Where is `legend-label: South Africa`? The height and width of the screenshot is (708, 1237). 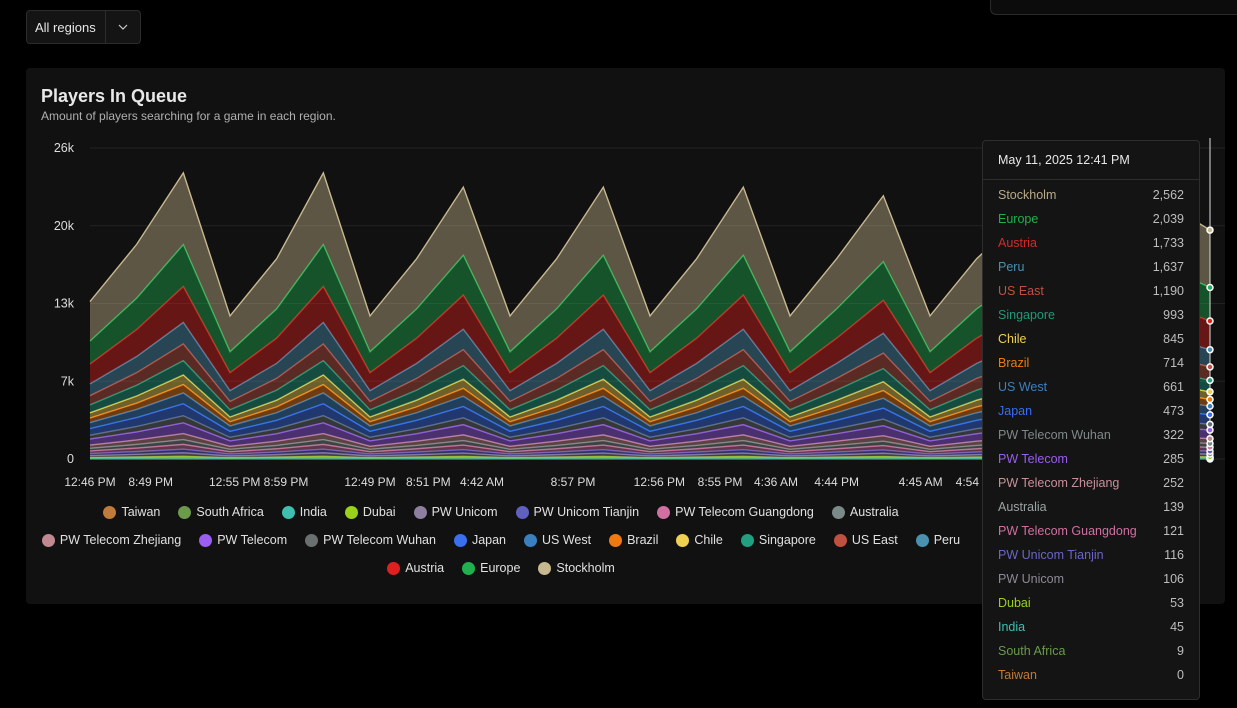 legend-label: South Africa is located at coordinates (230, 512).